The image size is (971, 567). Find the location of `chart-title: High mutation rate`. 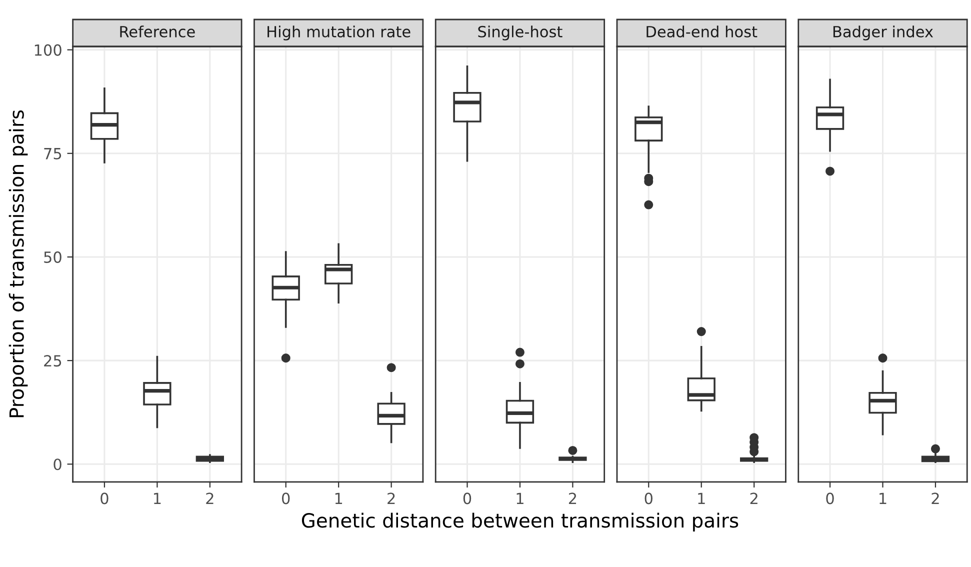

chart-title: High mutation rate is located at coordinates (339, 33).